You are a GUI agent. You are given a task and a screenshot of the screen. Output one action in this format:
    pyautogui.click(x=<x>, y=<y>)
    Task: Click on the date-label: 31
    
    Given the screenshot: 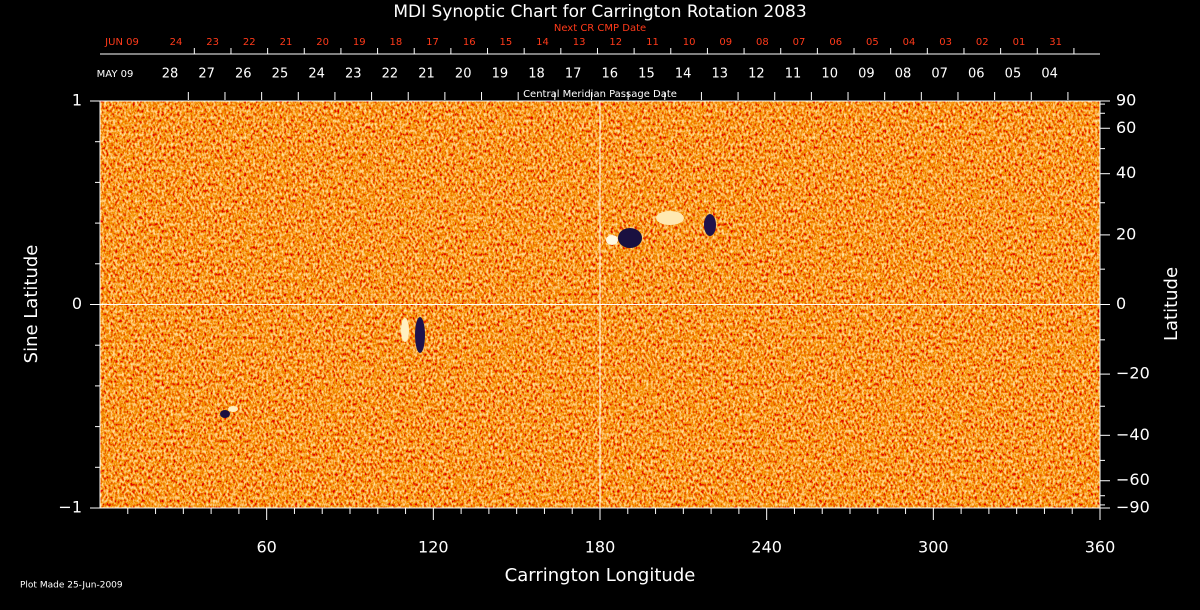 What is the action you would take?
    pyautogui.click(x=1055, y=42)
    